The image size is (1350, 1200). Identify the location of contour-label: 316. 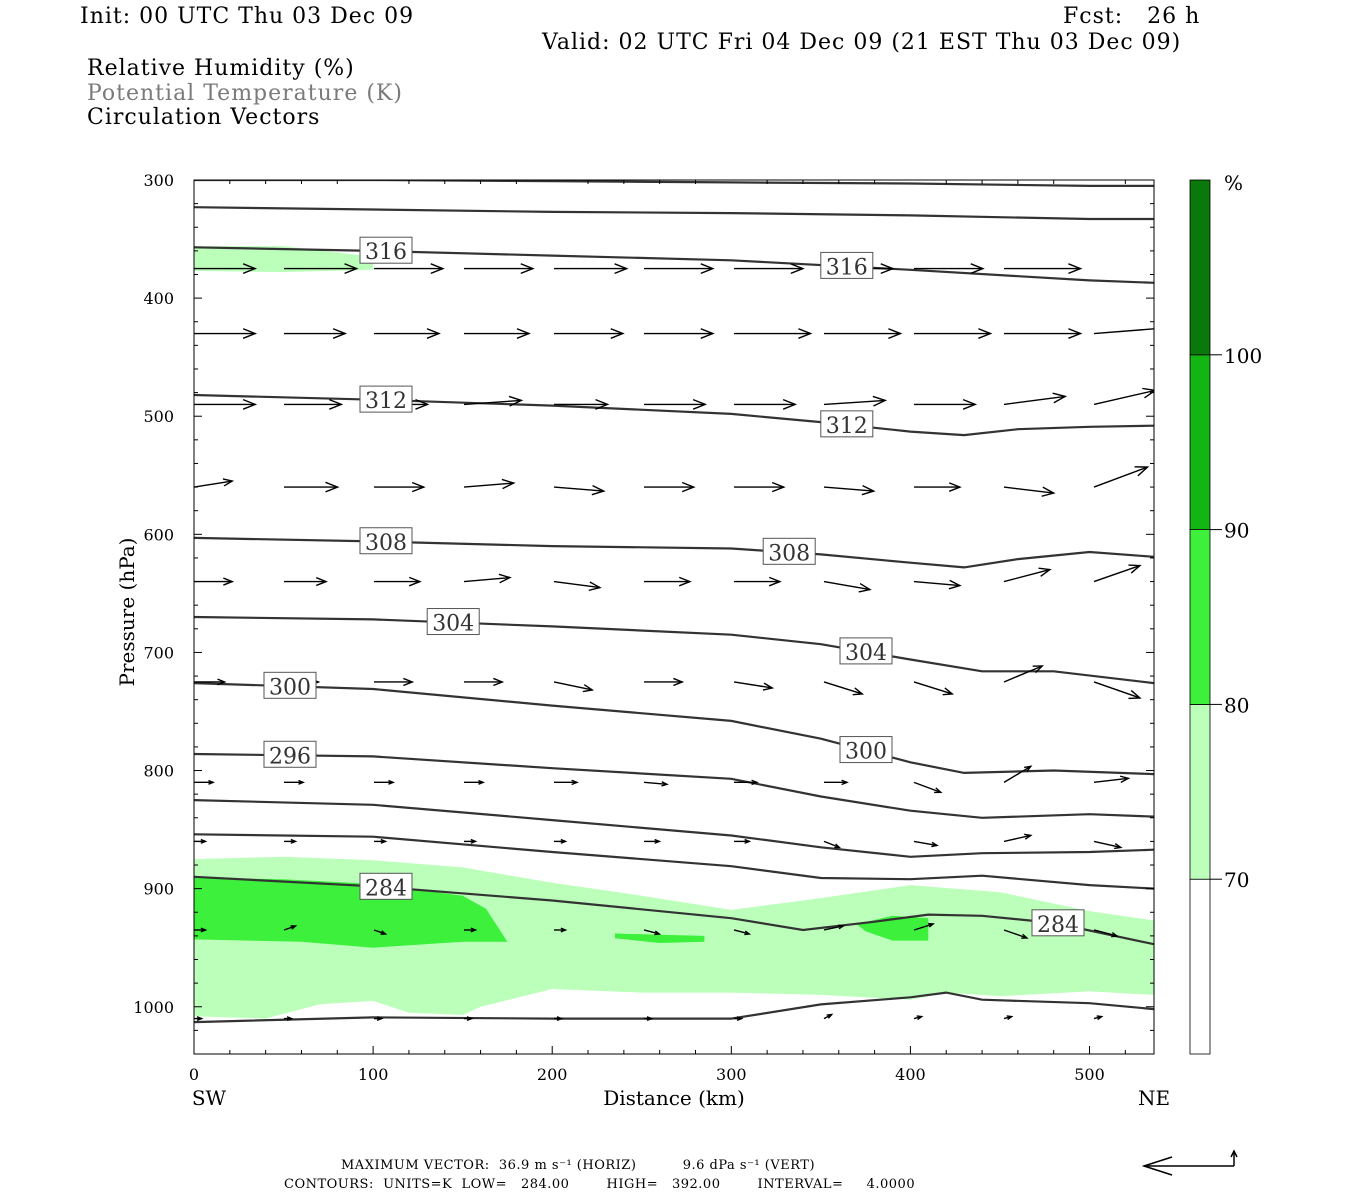
(386, 252).